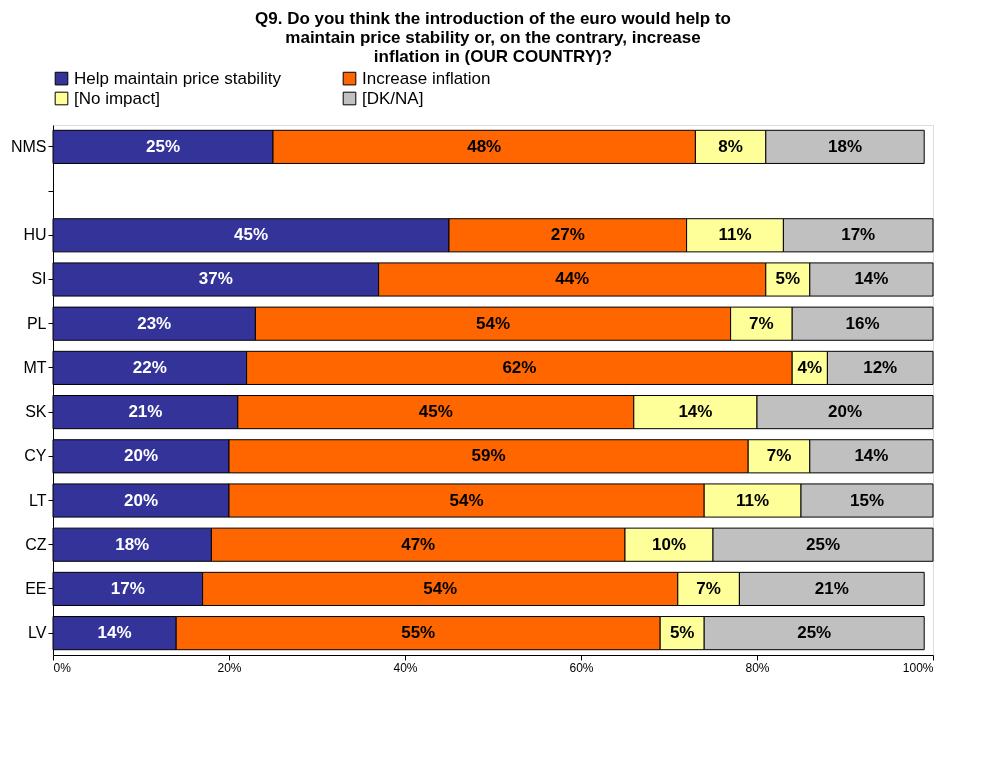  What do you see at coordinates (38, 500) in the screenshot?
I see `y-tick-label: LT` at bounding box center [38, 500].